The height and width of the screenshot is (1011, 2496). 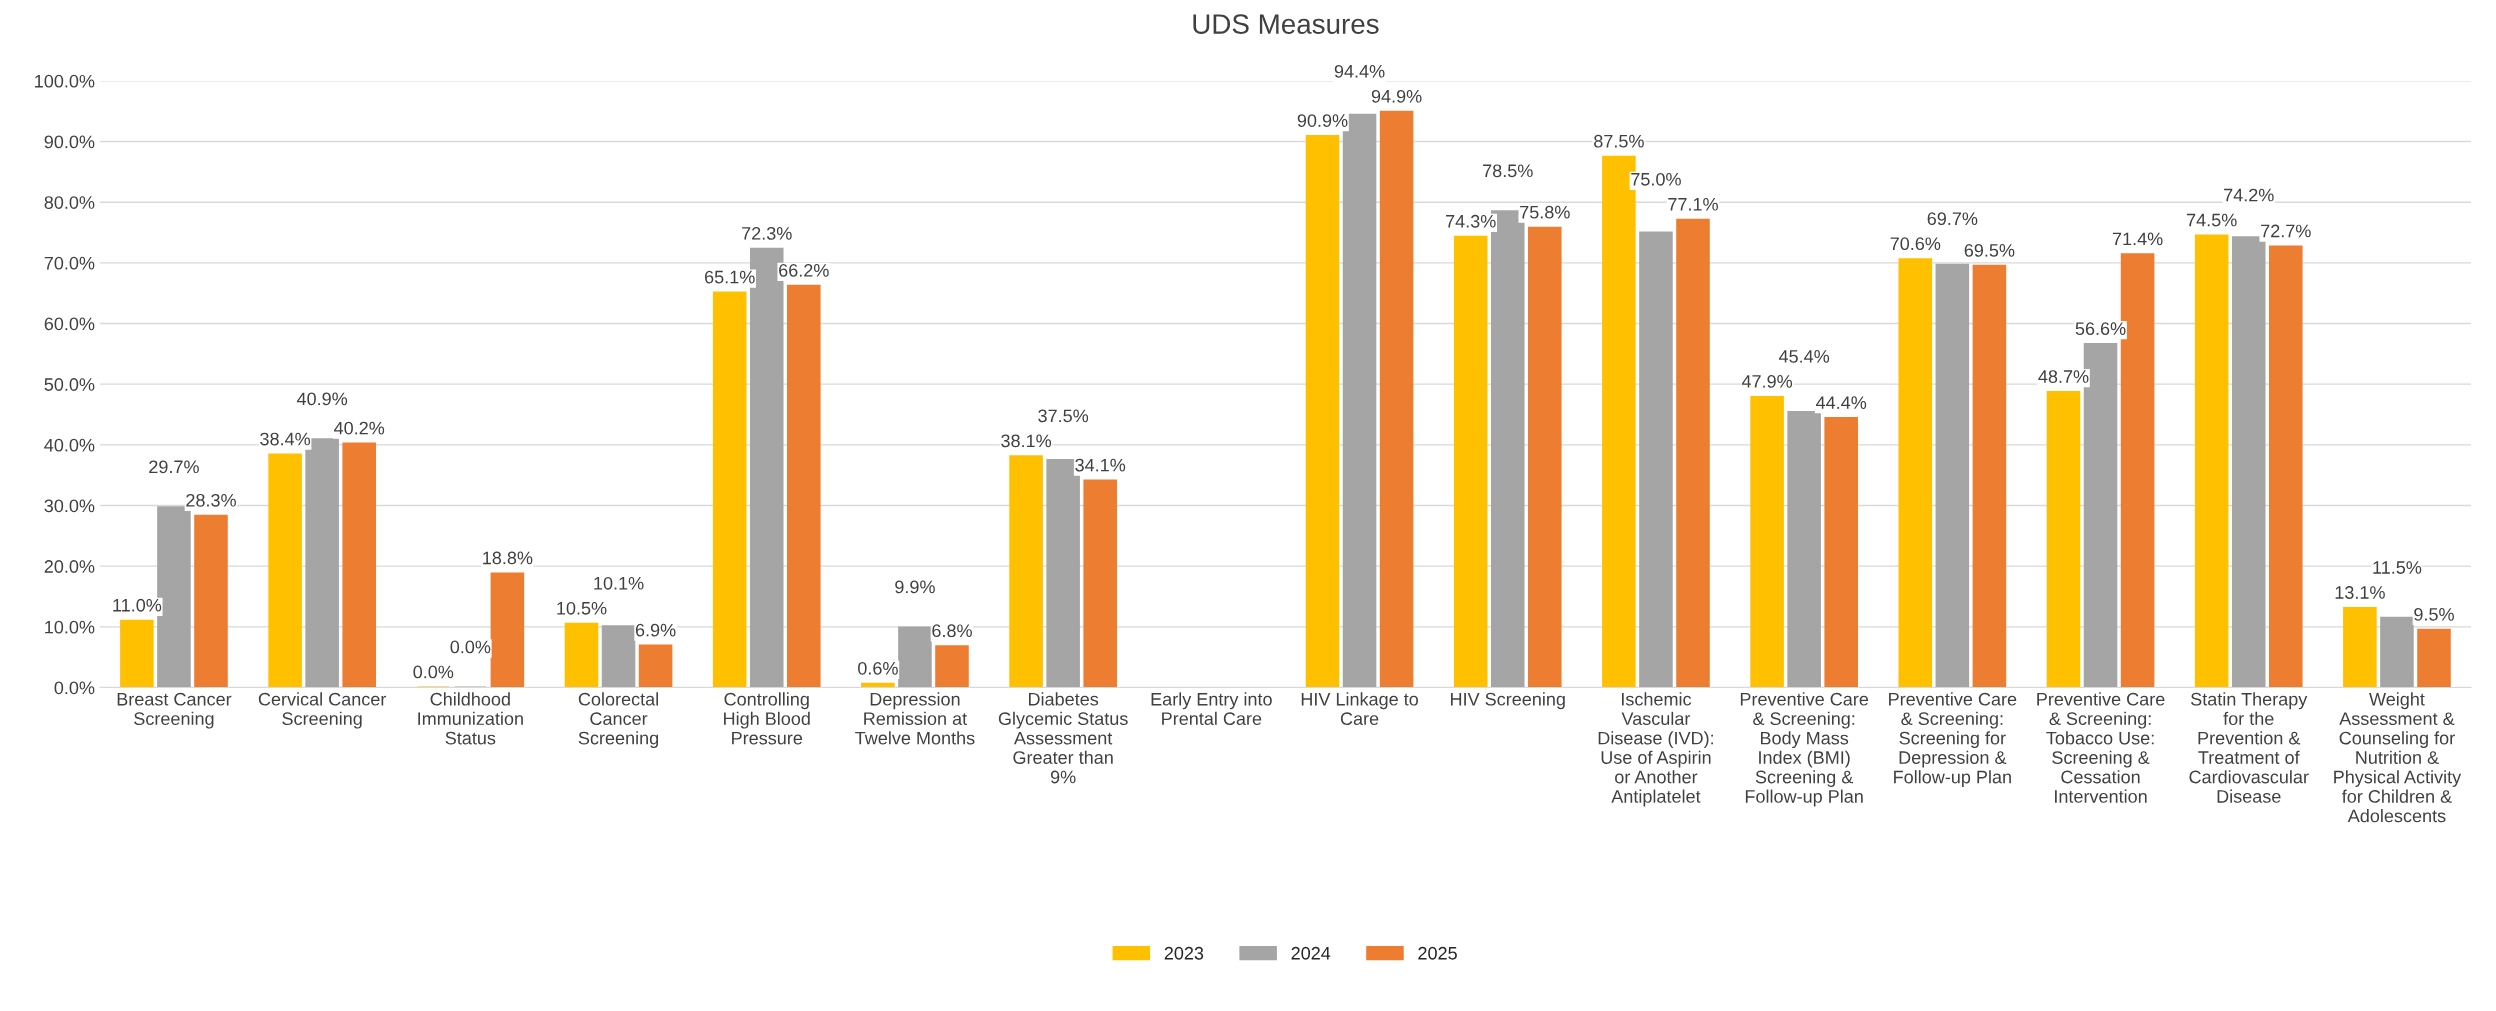 What do you see at coordinates (952, 631) in the screenshot?
I see `data-label: 6.8%` at bounding box center [952, 631].